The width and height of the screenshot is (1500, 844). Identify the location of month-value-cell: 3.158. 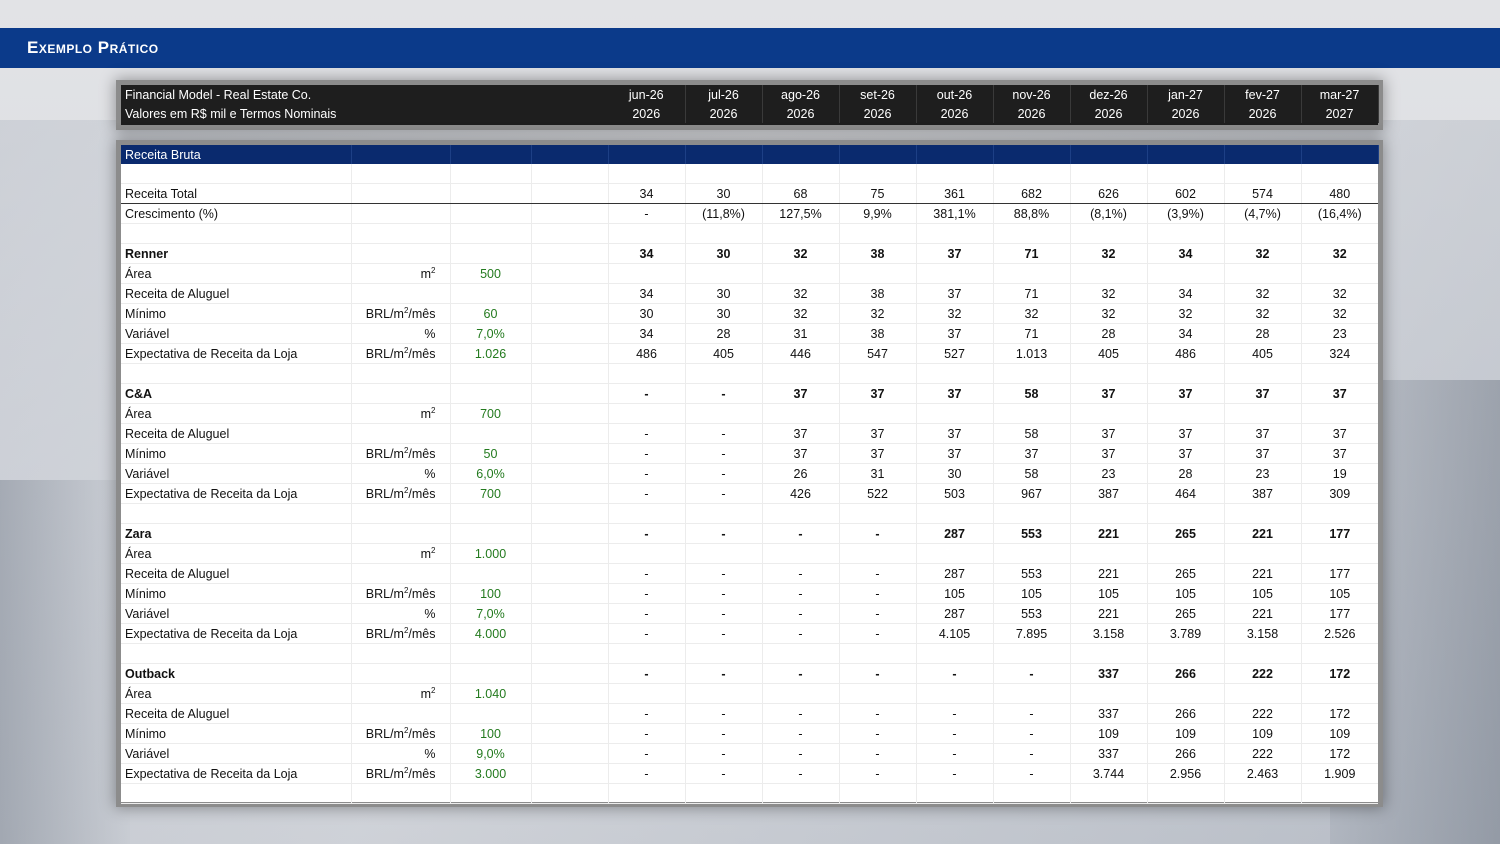
(1109, 633).